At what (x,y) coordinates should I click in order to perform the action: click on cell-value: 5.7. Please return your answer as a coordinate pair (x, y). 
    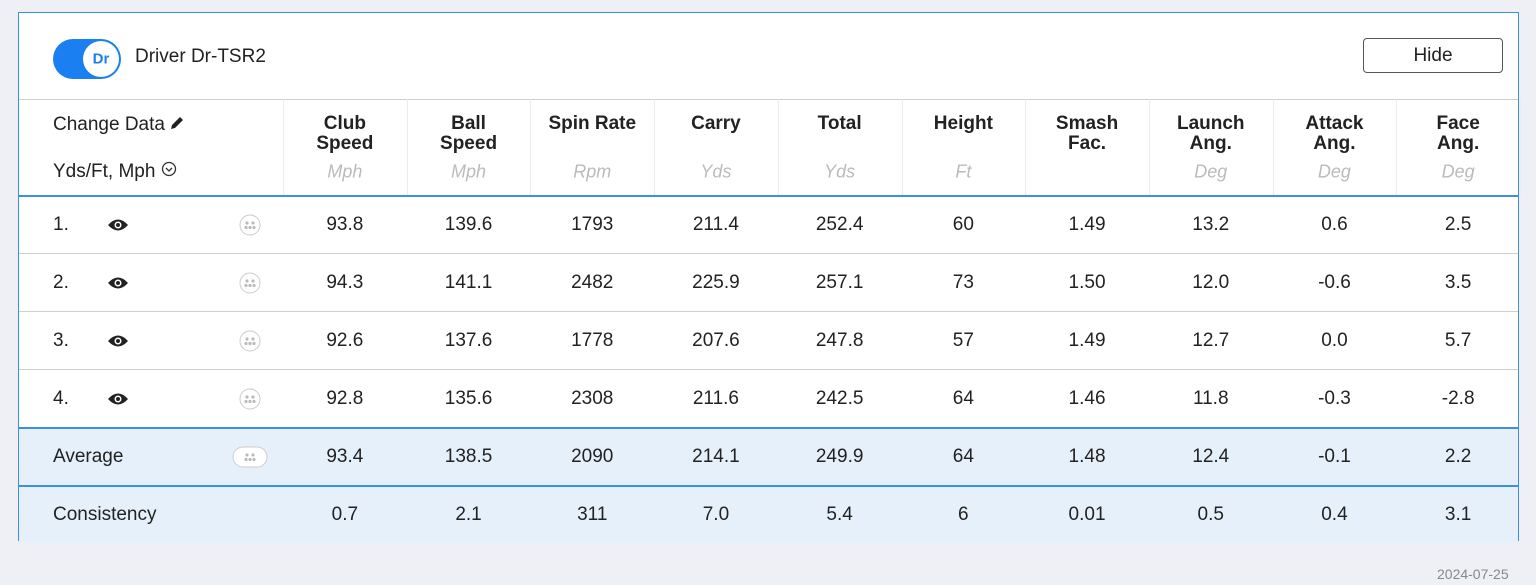
    Looking at the image, I should click on (1458, 340).